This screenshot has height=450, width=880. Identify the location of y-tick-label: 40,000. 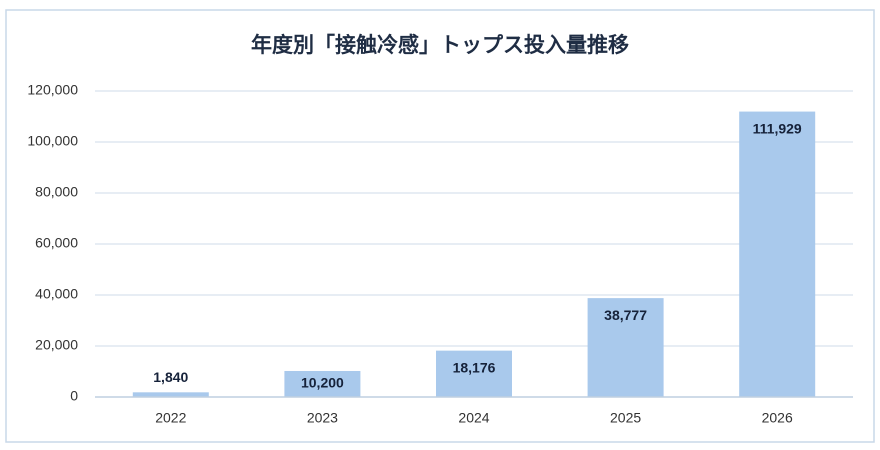
(56, 294).